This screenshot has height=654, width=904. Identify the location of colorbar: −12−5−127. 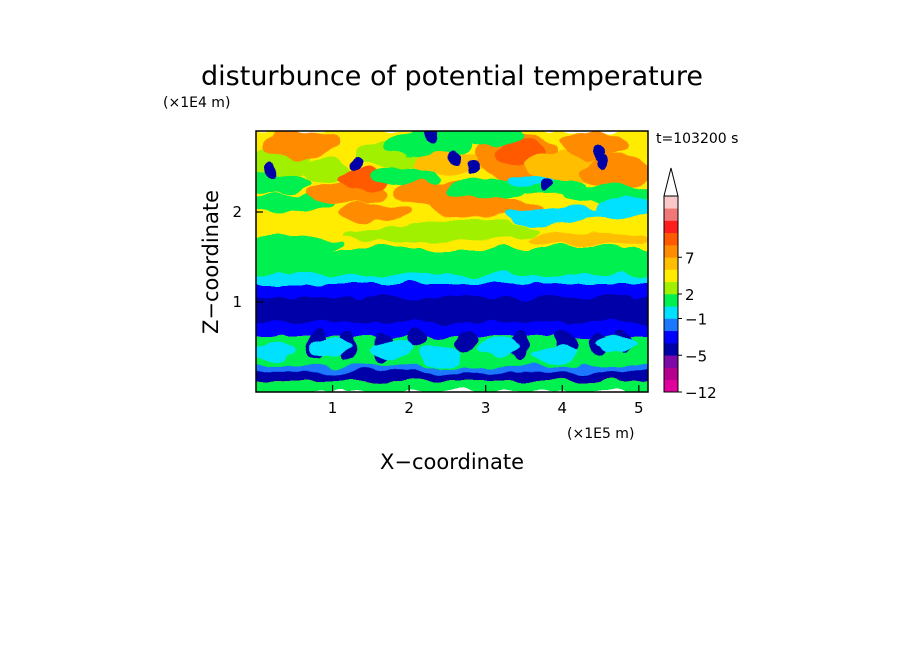
(690, 284).